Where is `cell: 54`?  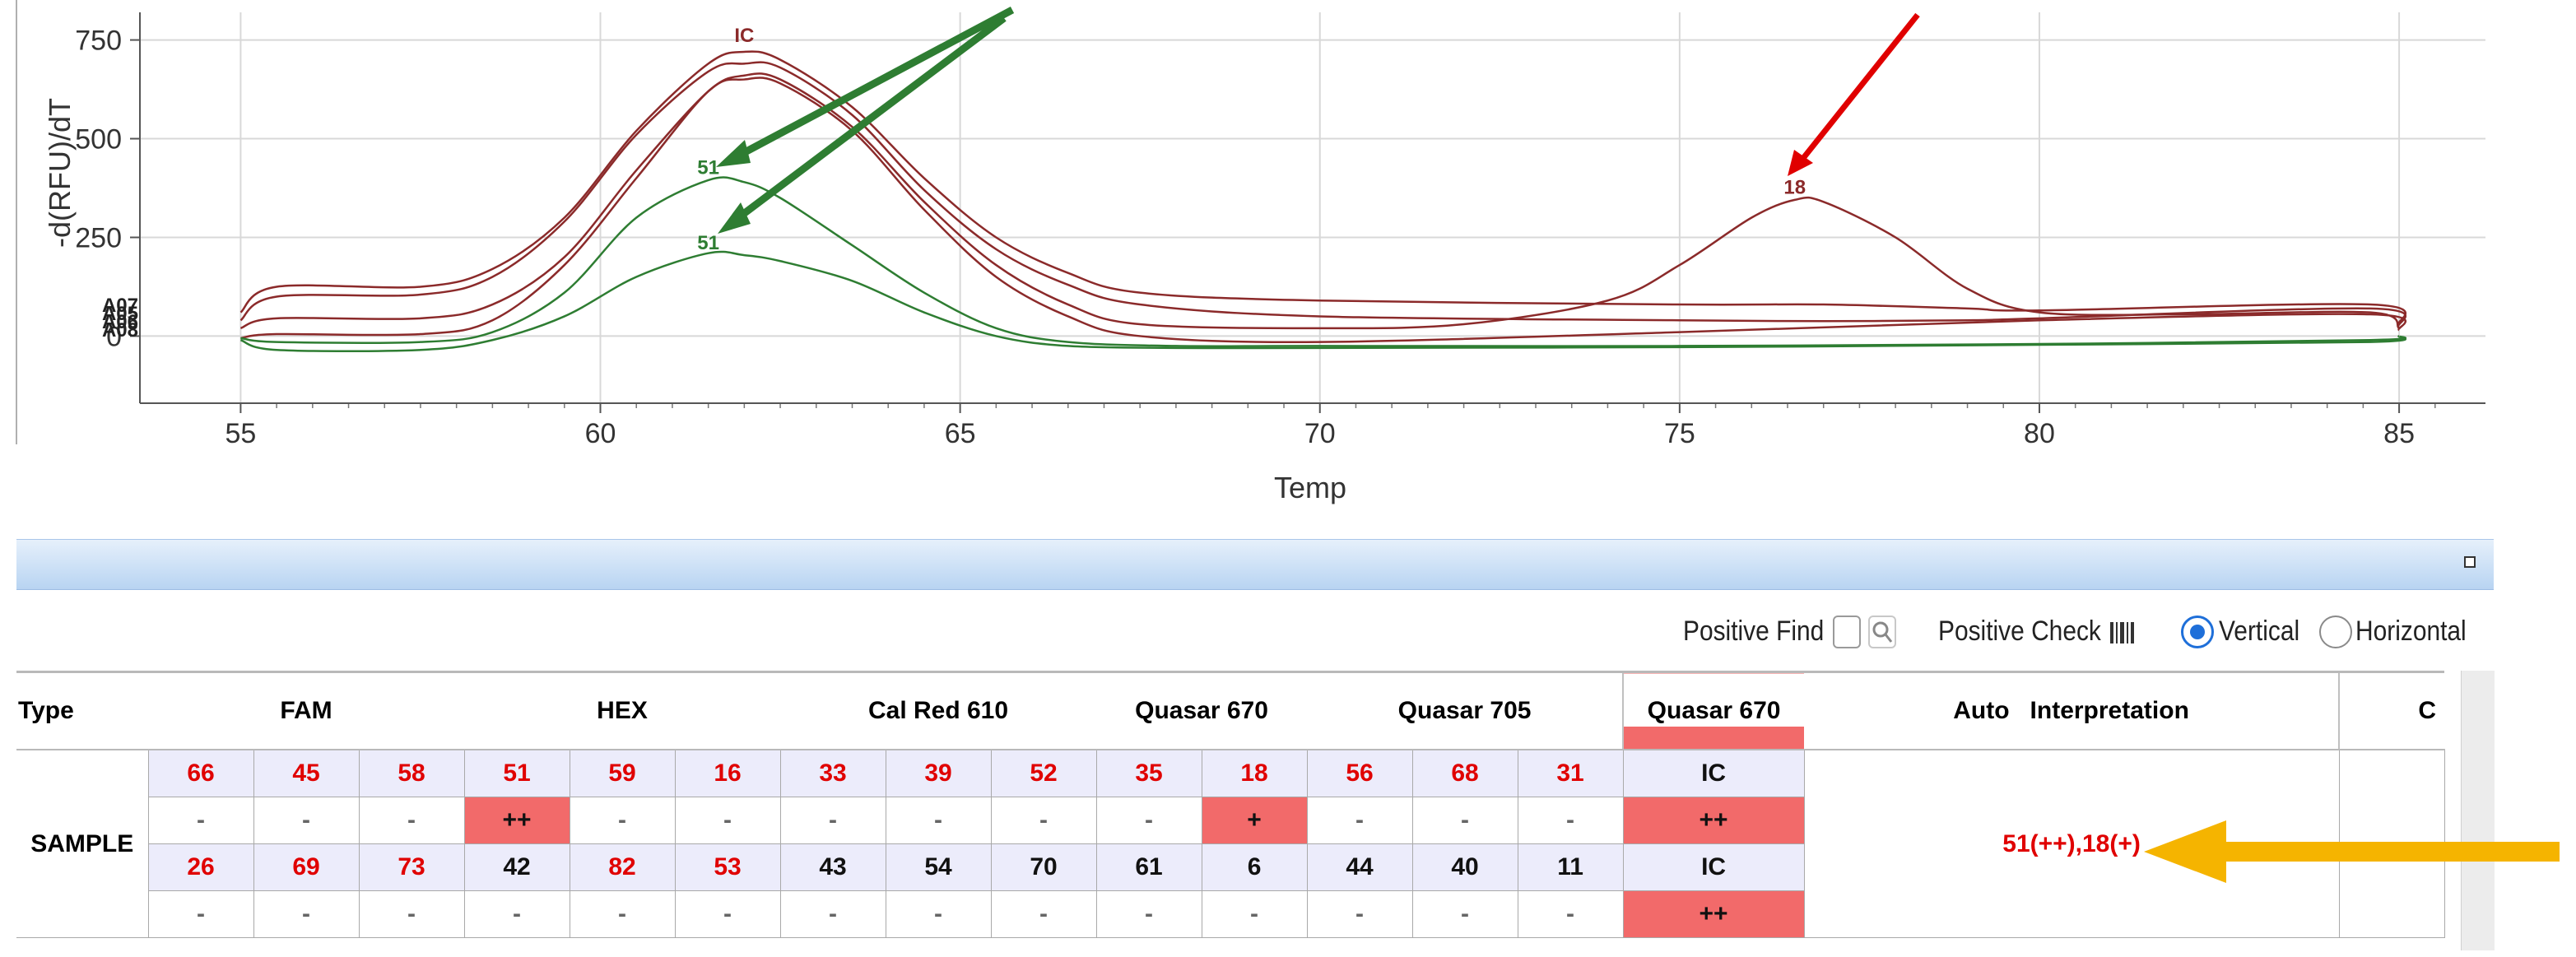
cell: 54 is located at coordinates (939, 867).